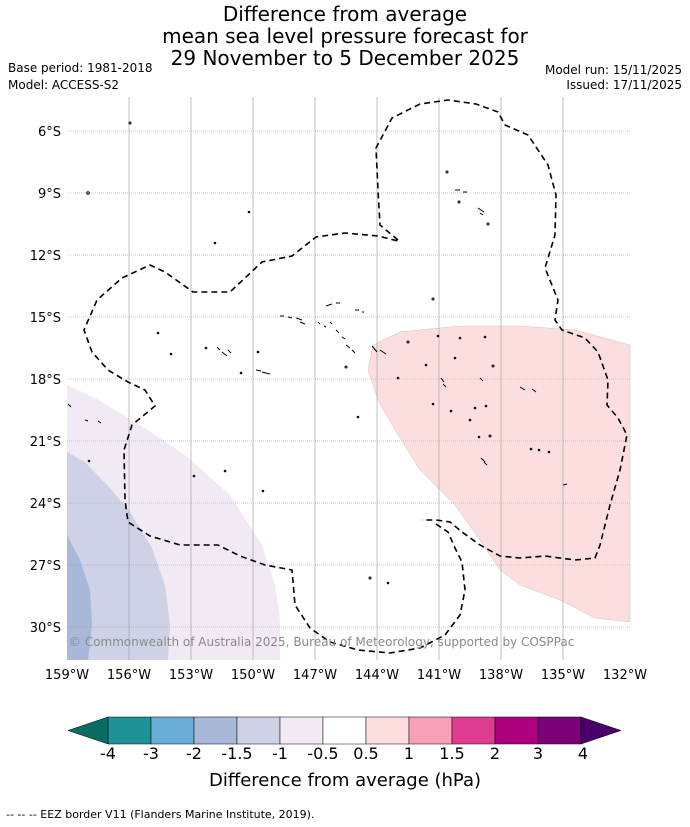  Describe the element at coordinates (538, 753) in the screenshot. I see `colorbar-tick: 3` at that location.